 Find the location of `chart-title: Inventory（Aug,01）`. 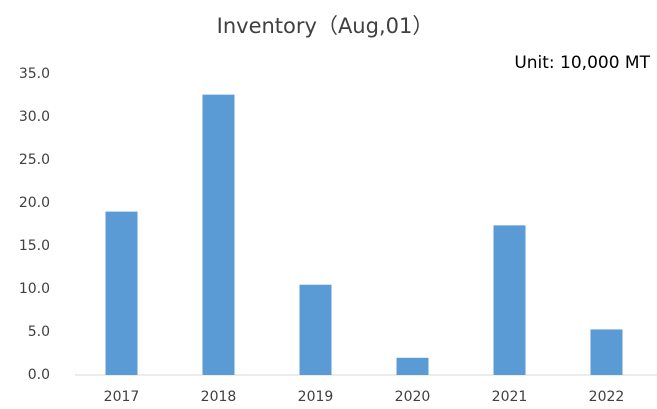

chart-title: Inventory（Aug,01） is located at coordinates (325, 26).